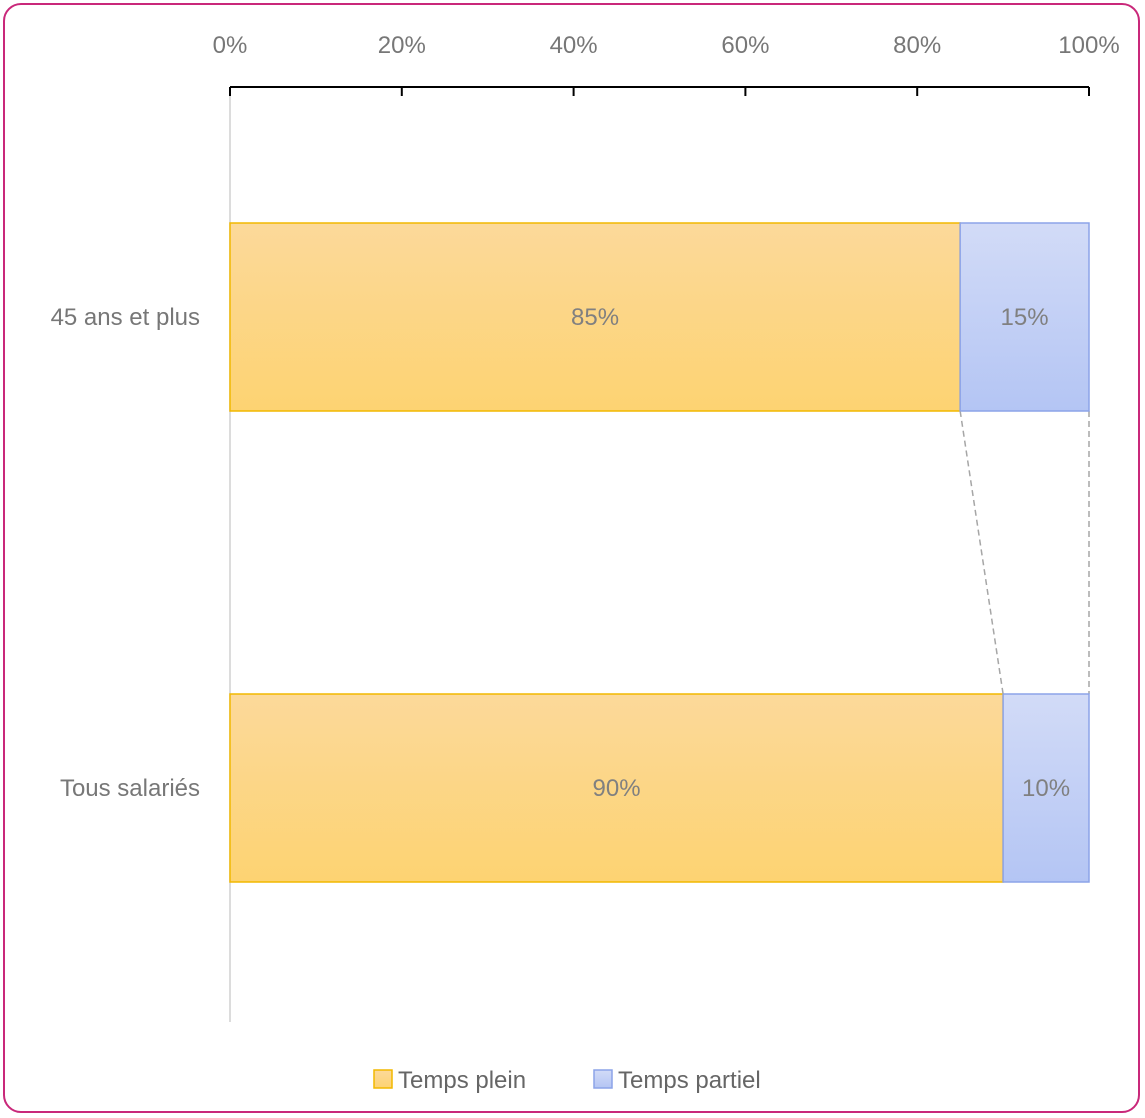 Image resolution: width=1145 pixels, height=1118 pixels. Describe the element at coordinates (125, 317) in the screenshot. I see `category-label: 45 ans et plus` at that location.